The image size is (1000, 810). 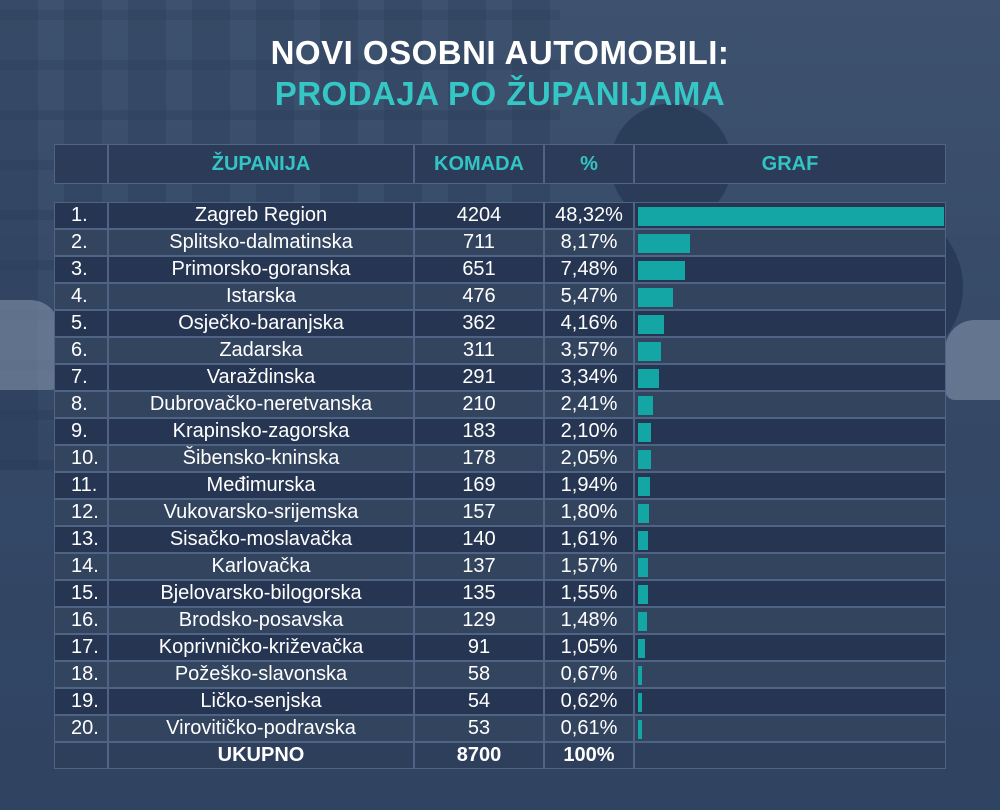 What do you see at coordinates (81, 485) in the screenshot?
I see `rank-cell: 11.` at bounding box center [81, 485].